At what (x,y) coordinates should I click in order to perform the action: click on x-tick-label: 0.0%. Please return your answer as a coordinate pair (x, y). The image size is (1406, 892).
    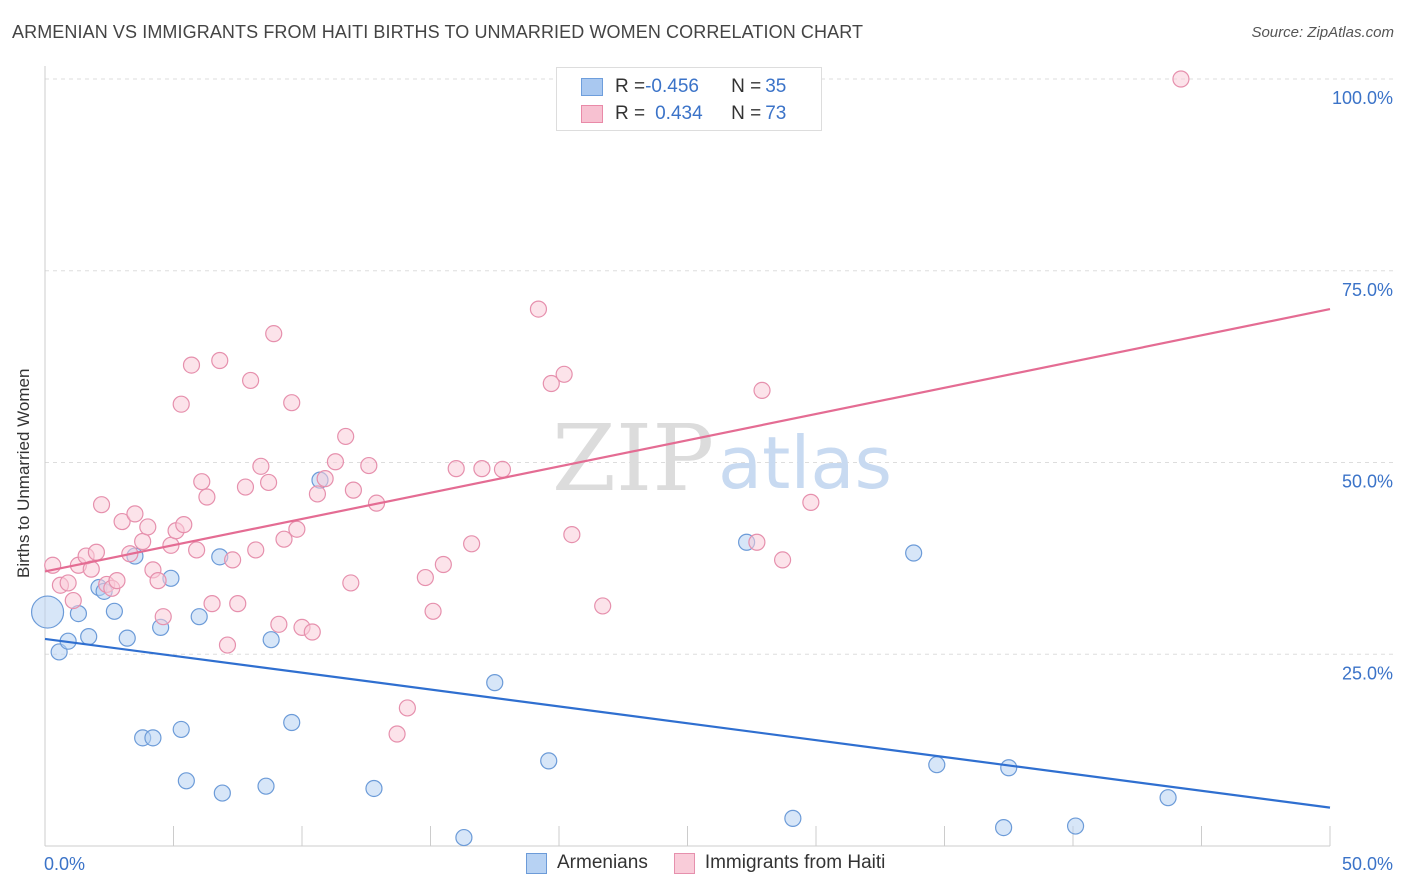
    Looking at the image, I should click on (64, 864).